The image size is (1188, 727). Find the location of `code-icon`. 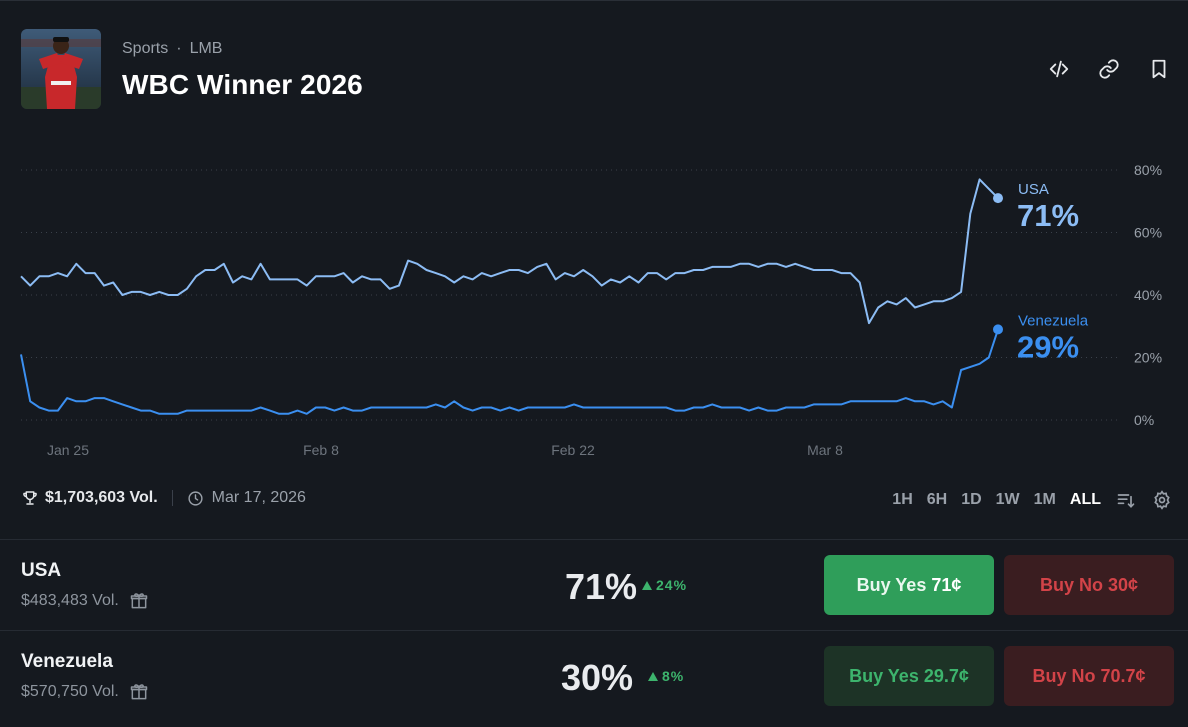

code-icon is located at coordinates (1059, 69).